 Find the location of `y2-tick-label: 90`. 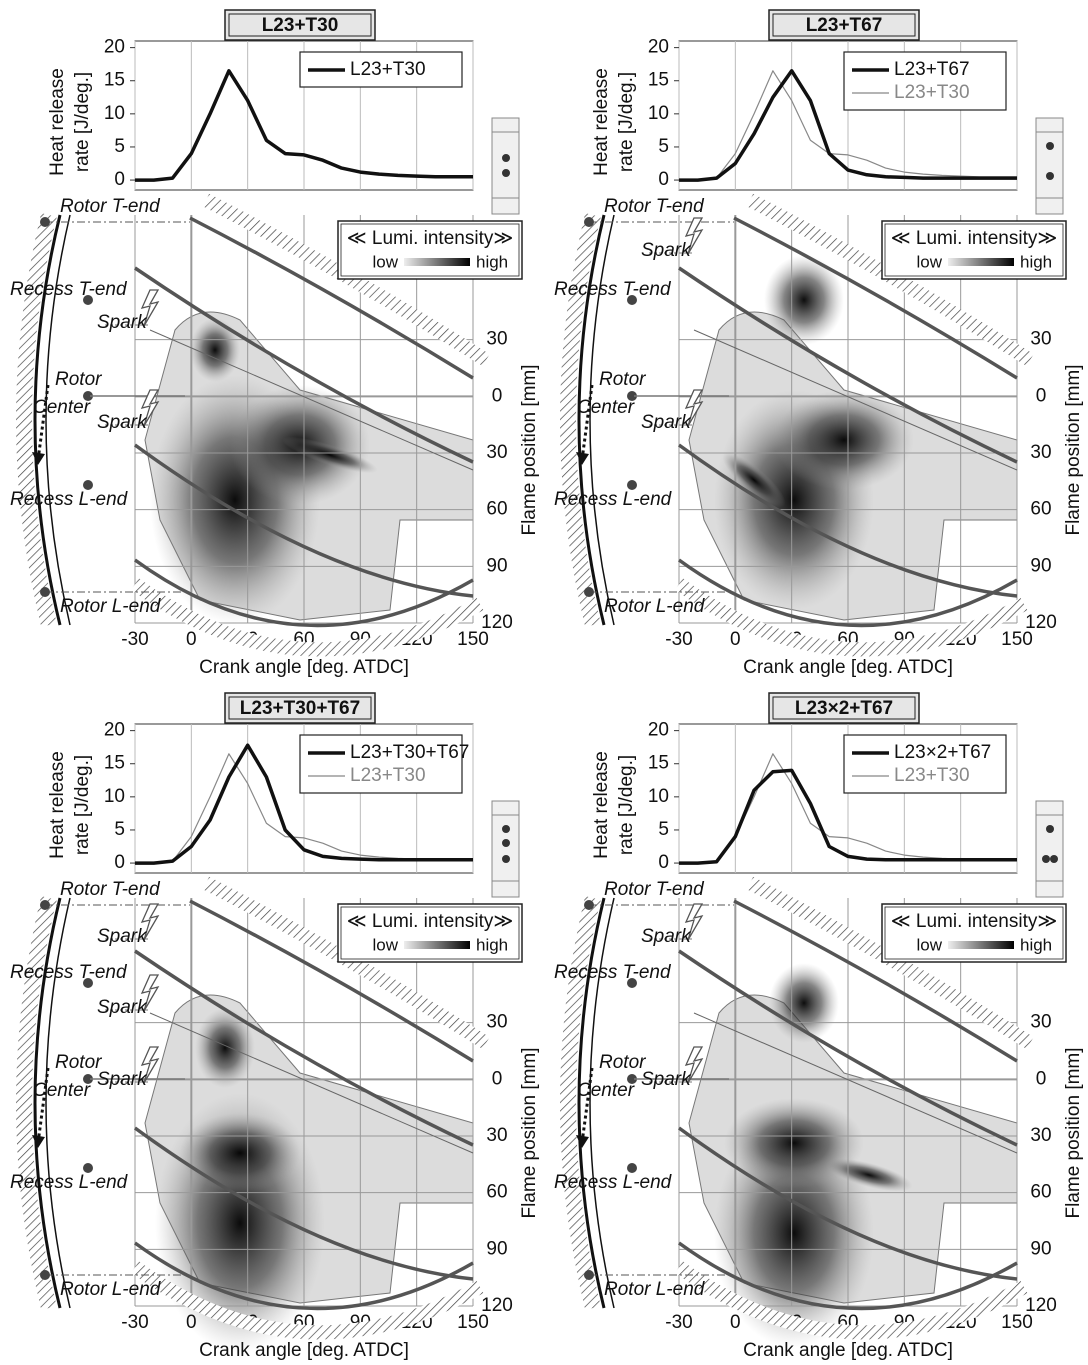

y2-tick-label: 90 is located at coordinates (496, 1248).